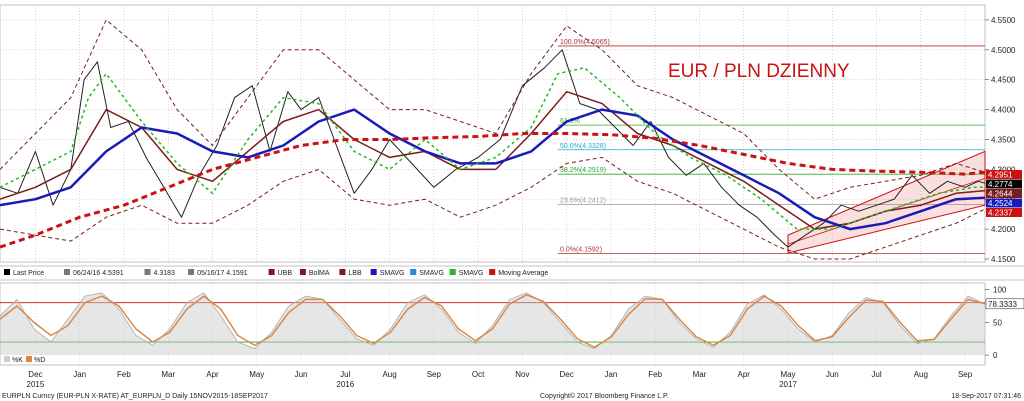 The height and width of the screenshot is (401, 1024). I want to click on y-tick-label: 4.3000, so click(1003, 169).